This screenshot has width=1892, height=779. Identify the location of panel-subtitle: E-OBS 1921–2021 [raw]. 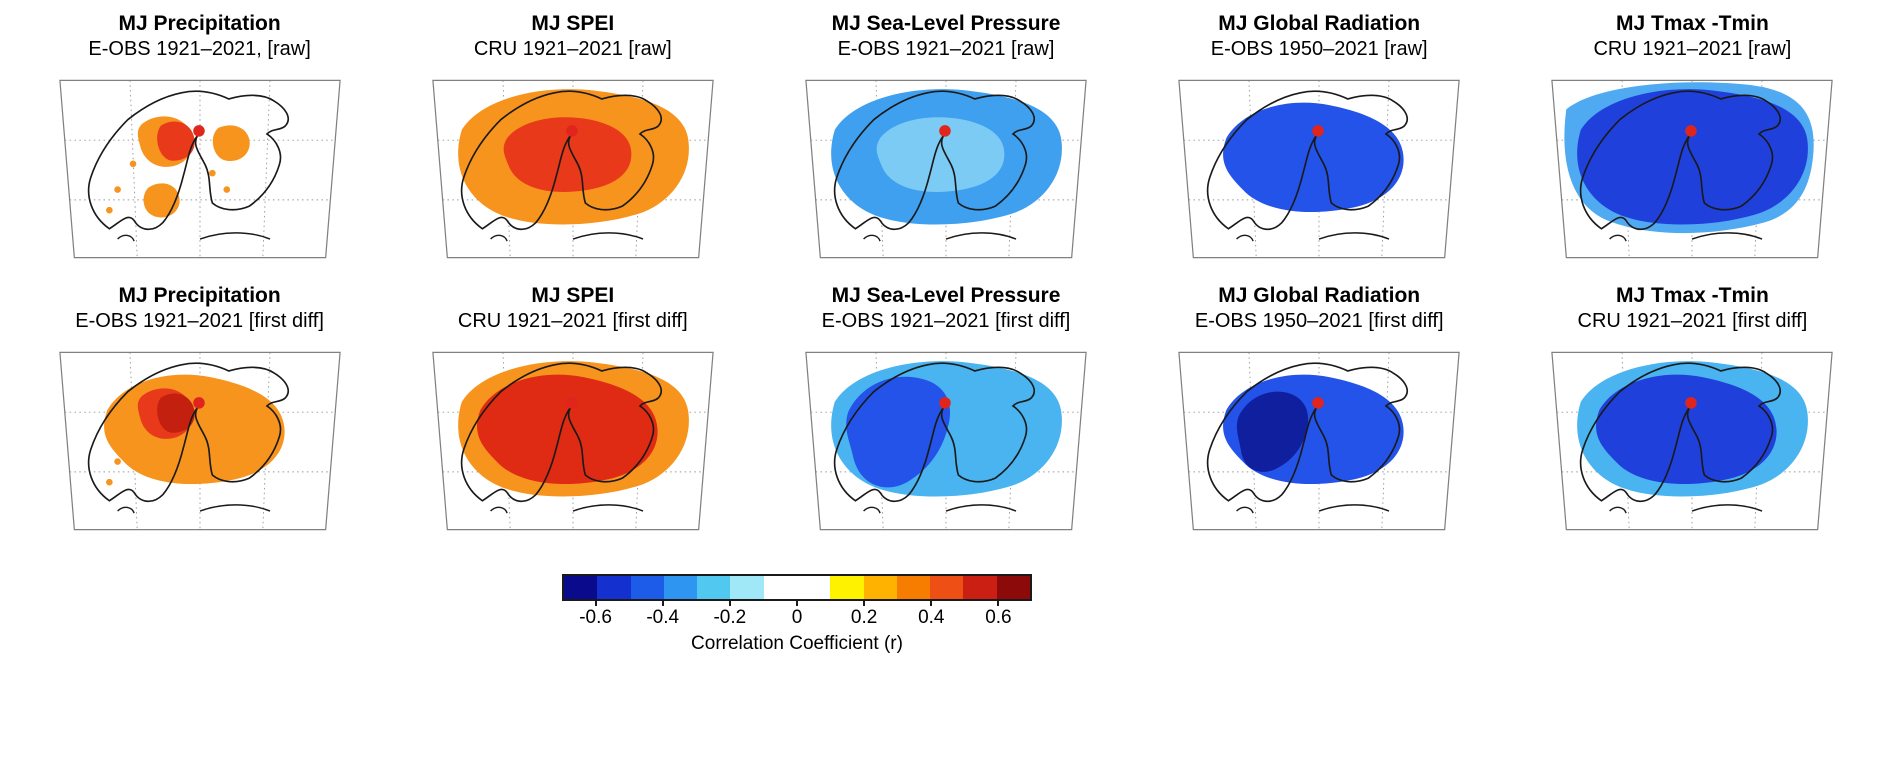
(946, 49).